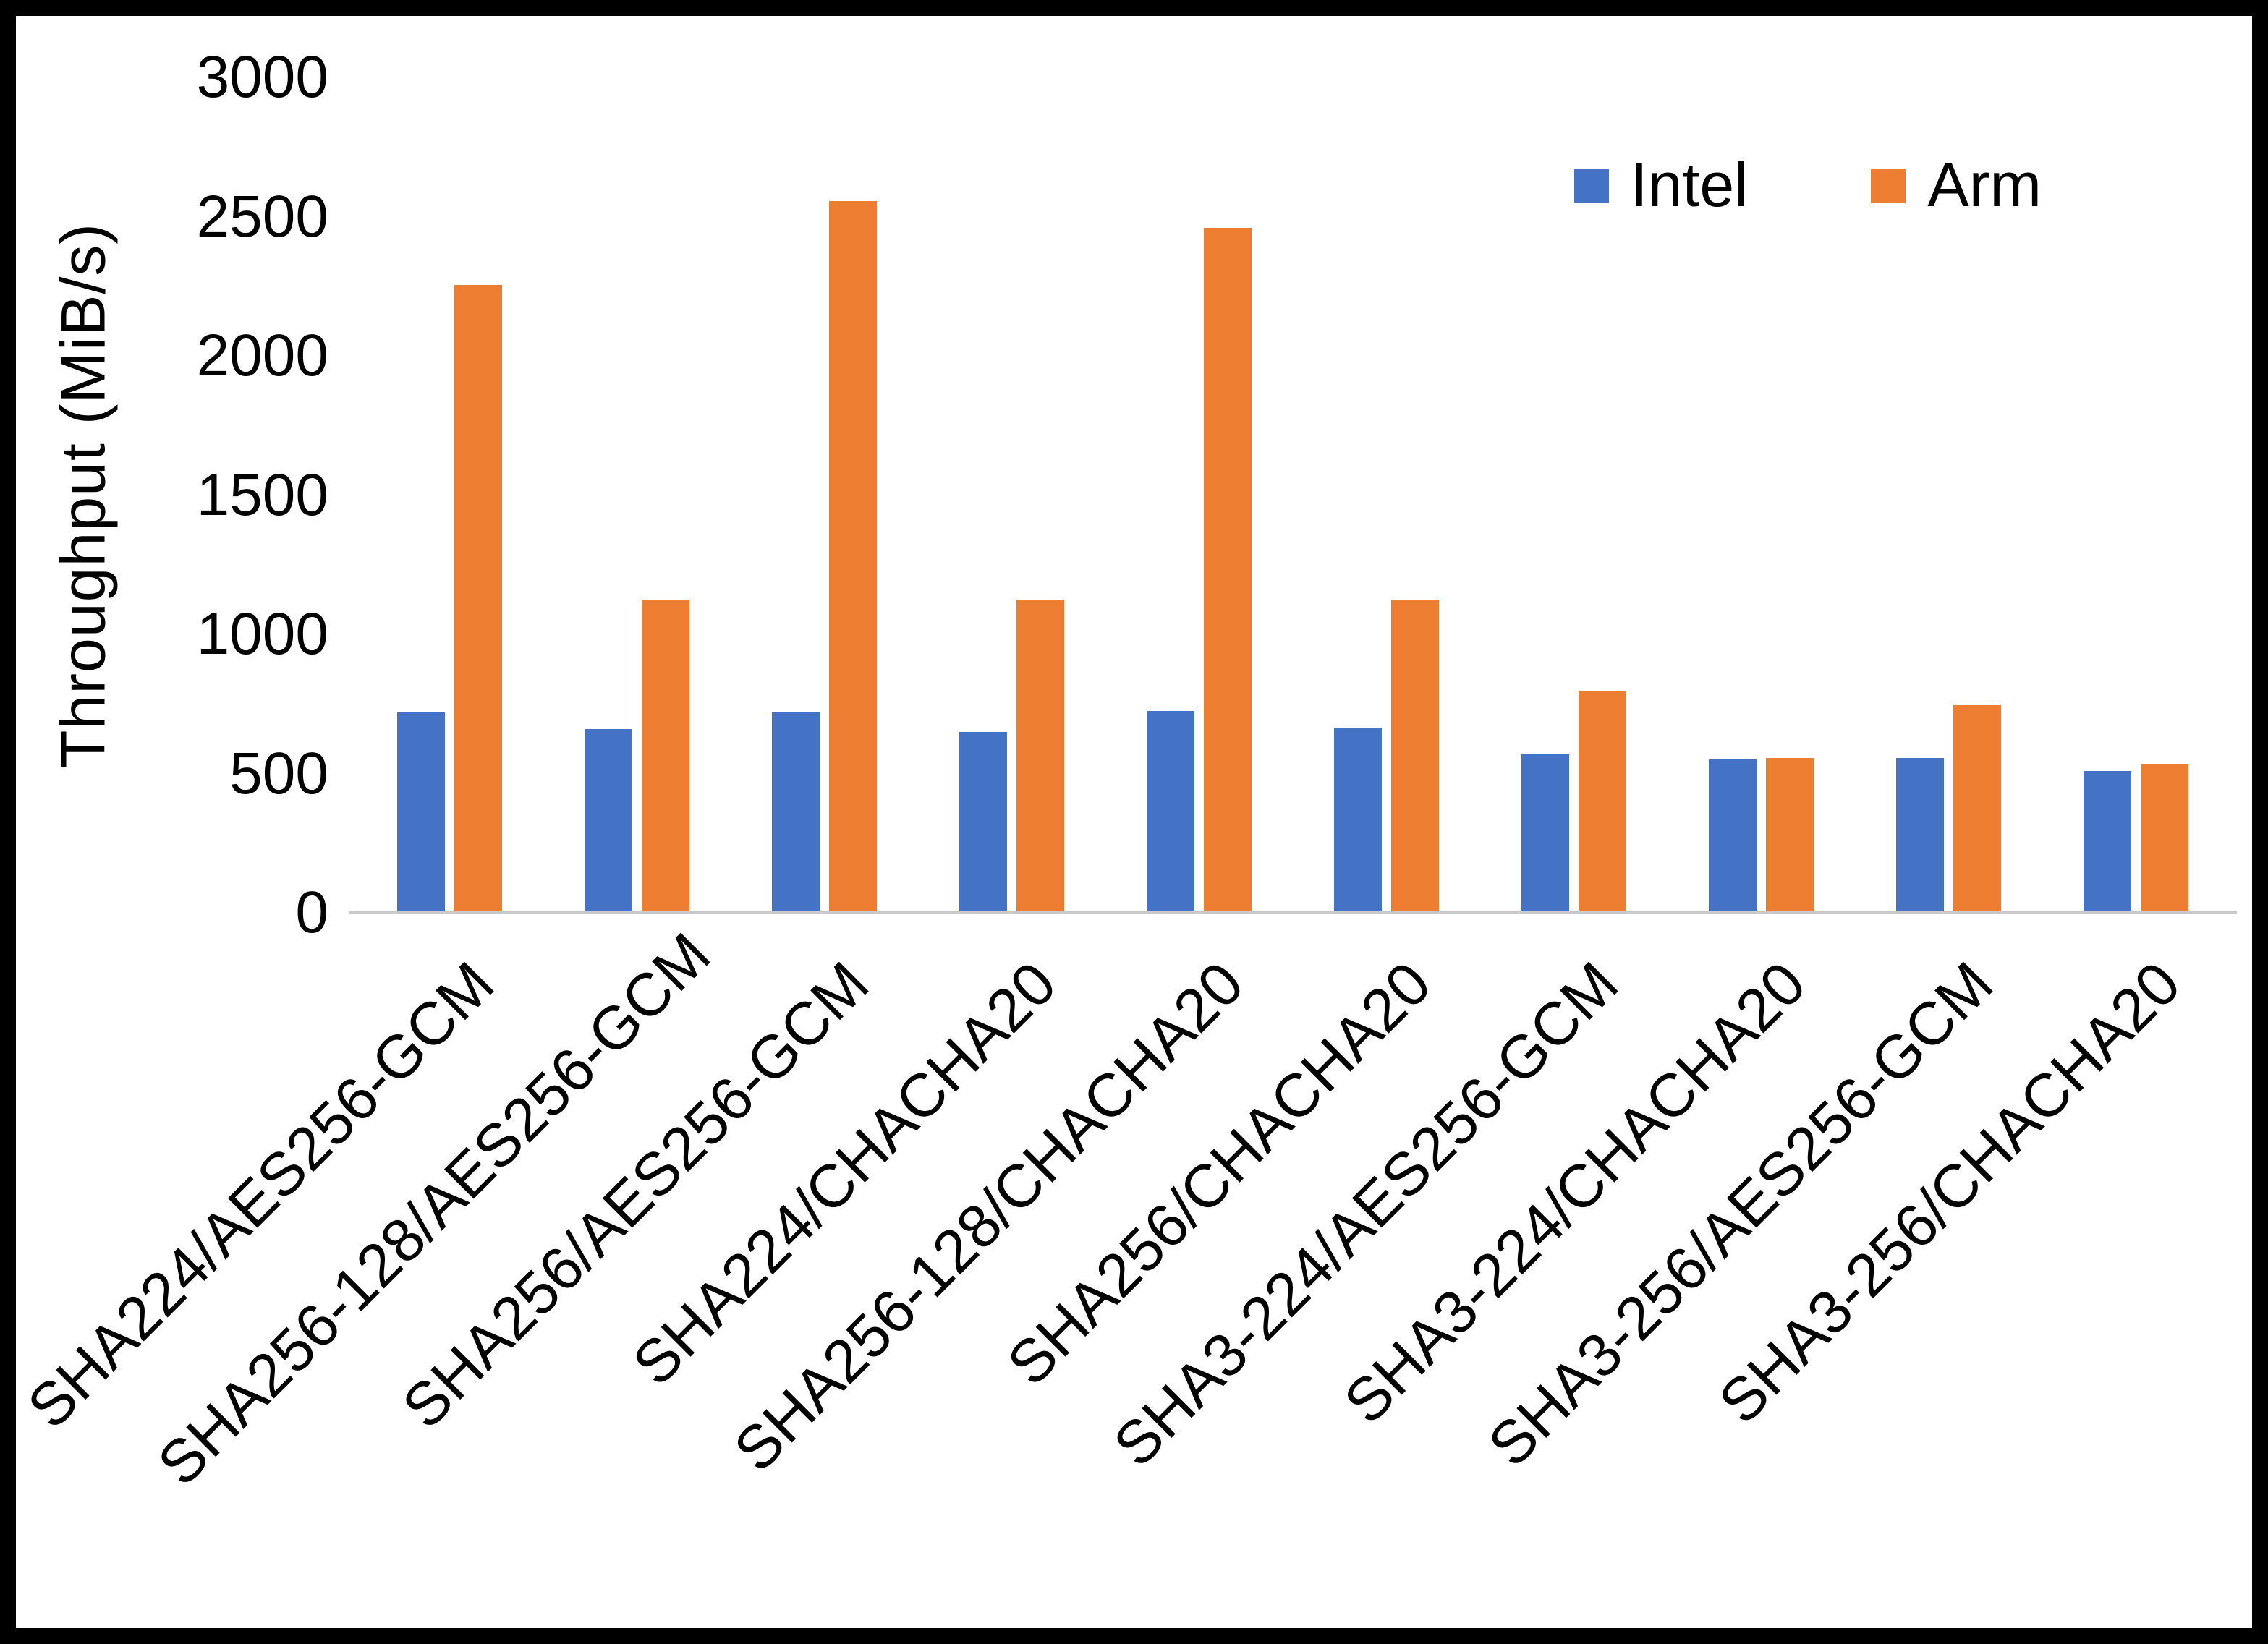  Describe the element at coordinates (2107, 841) in the screenshot. I see `bar-intel-sha3-256/chacha20` at that location.